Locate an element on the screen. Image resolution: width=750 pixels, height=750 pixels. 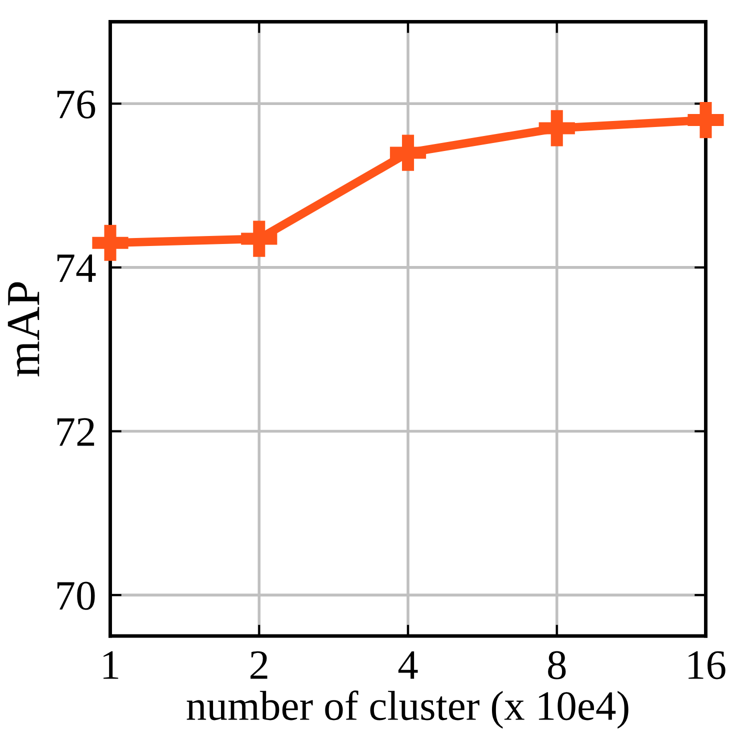
x-tick-label: 16 is located at coordinates (707, 665).